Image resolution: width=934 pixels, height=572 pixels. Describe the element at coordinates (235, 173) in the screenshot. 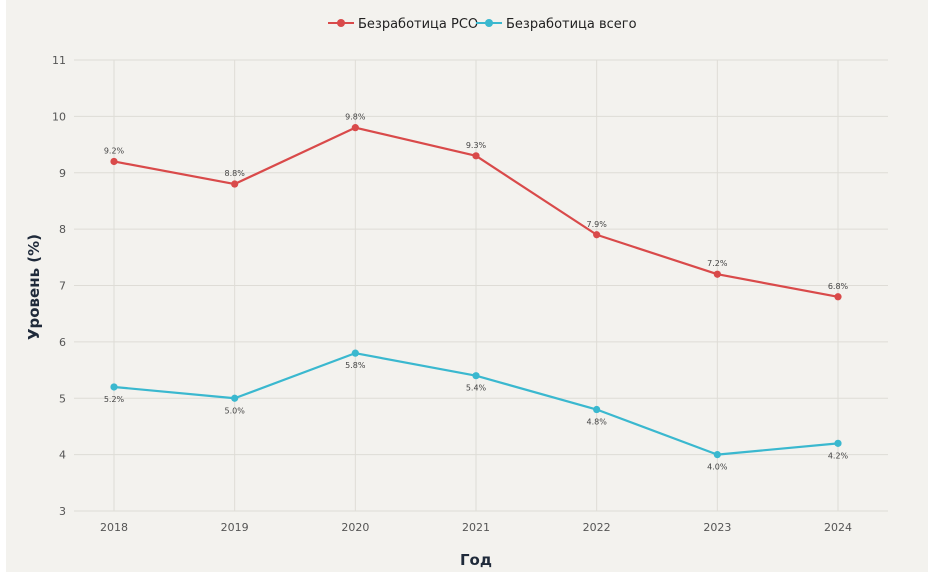

I see `data-label: 8.8%` at that location.